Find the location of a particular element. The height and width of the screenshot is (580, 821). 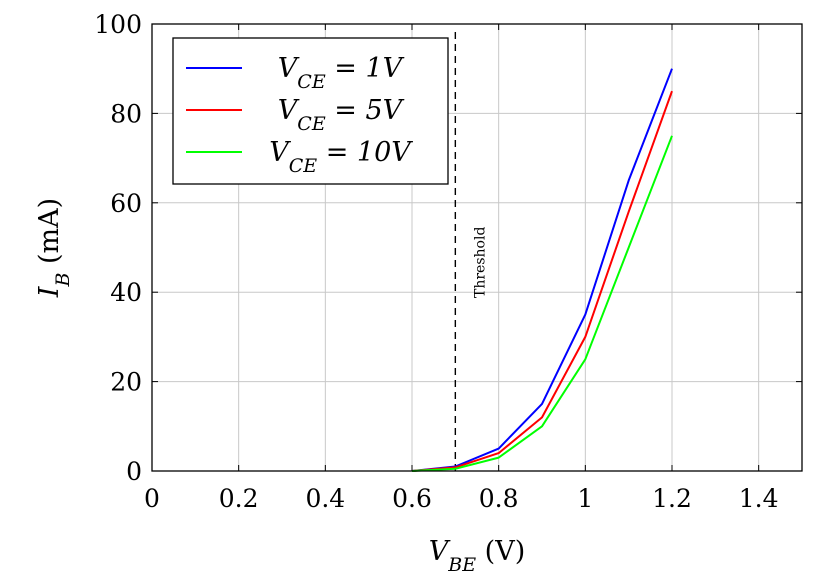

x-tick-label: 1 is located at coordinates (585, 498).